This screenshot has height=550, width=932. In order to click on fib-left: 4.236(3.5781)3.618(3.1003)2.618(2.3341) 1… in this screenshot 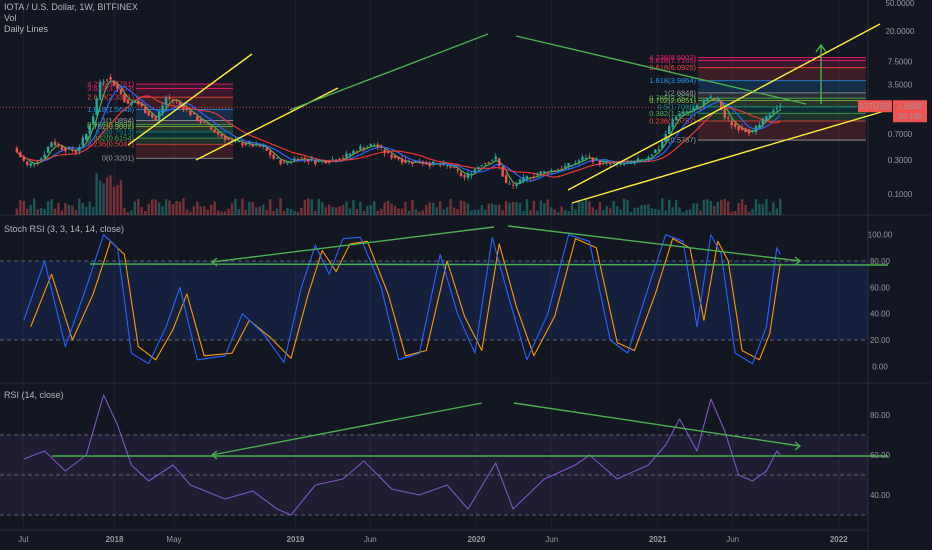, I will do `click(160, 121)`.